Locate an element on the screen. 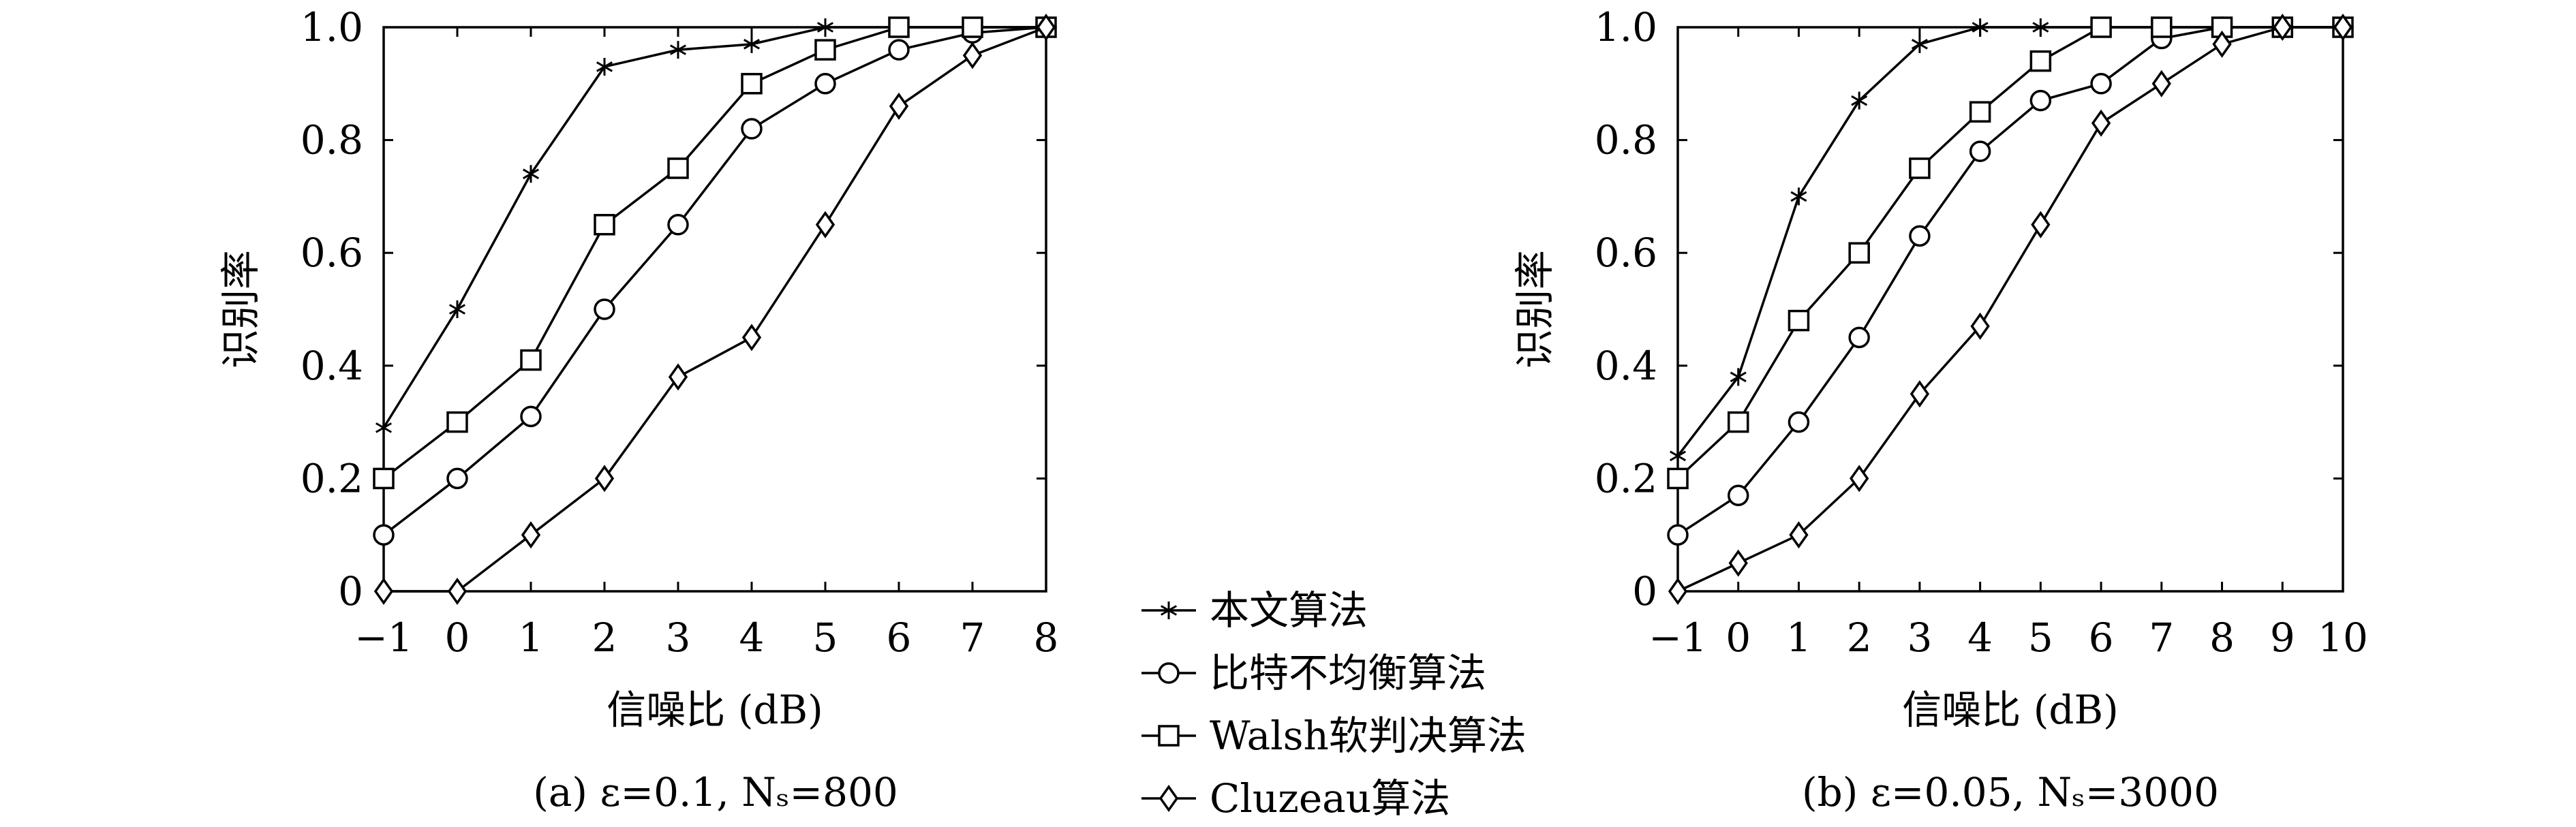 The height and width of the screenshot is (827, 2576). y-tick-label: 0.8 is located at coordinates (1626, 140).